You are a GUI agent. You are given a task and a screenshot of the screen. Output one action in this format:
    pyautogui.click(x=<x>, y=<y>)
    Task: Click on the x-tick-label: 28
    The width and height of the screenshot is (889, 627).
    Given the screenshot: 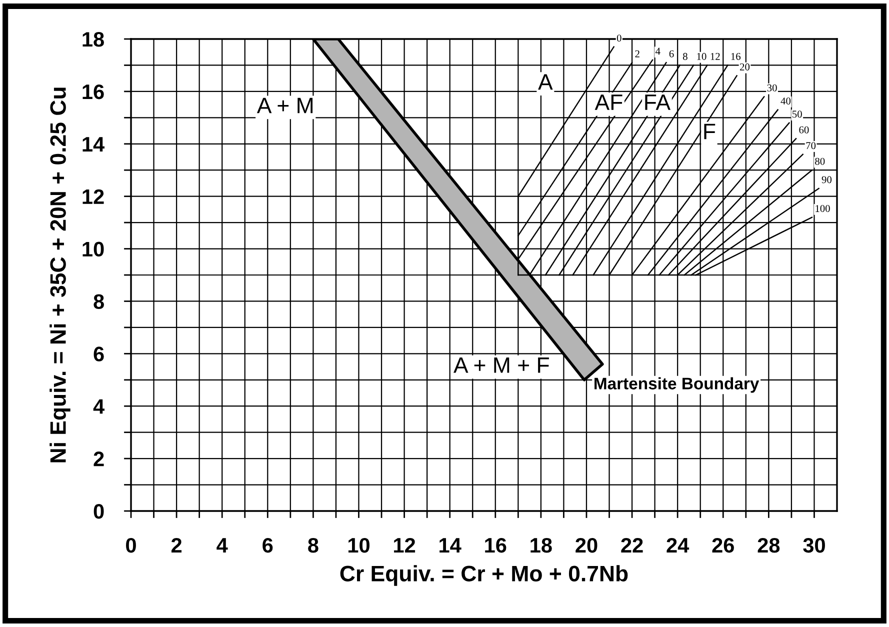 What is the action you would take?
    pyautogui.click(x=769, y=545)
    